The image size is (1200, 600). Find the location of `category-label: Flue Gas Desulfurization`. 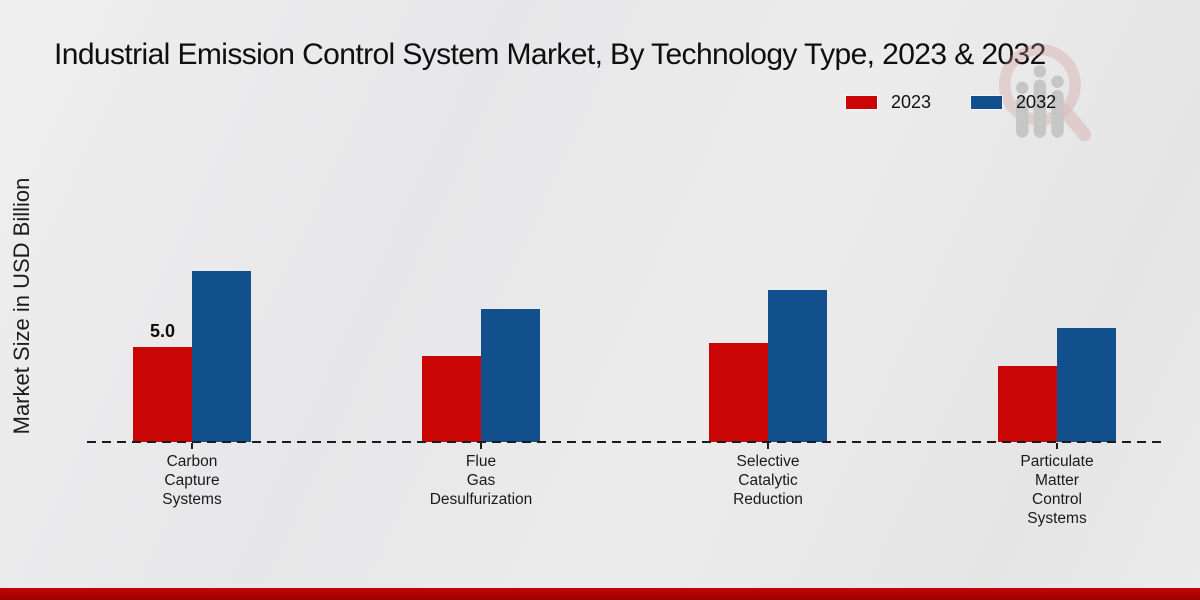

category-label: Flue Gas Desulfurization is located at coordinates (481, 480).